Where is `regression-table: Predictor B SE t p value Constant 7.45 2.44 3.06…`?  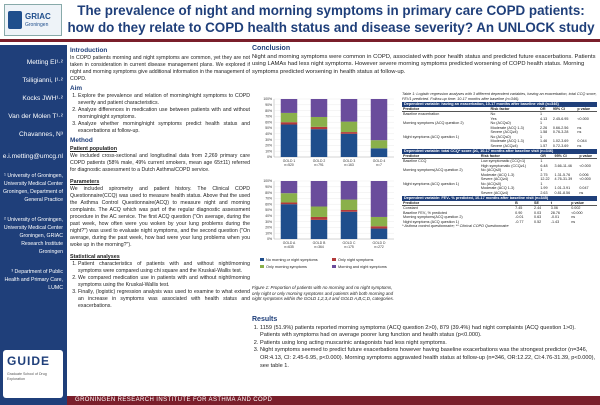
regression-table: Predictor B SE t p value Constant 7.45 2.44 3.06… is located at coordinates (499, 212).